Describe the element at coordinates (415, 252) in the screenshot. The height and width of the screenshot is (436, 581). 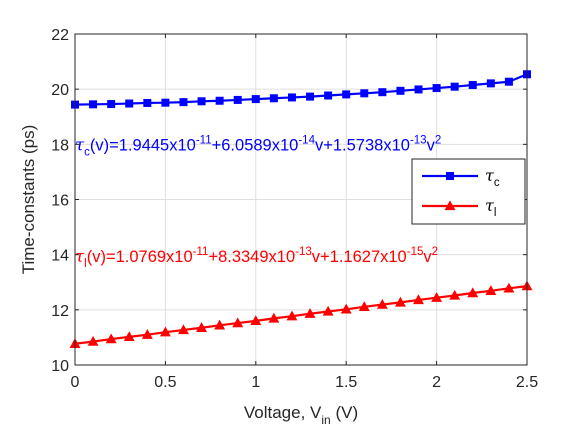
I see `fit-equation-1-part-7: -15` at that location.